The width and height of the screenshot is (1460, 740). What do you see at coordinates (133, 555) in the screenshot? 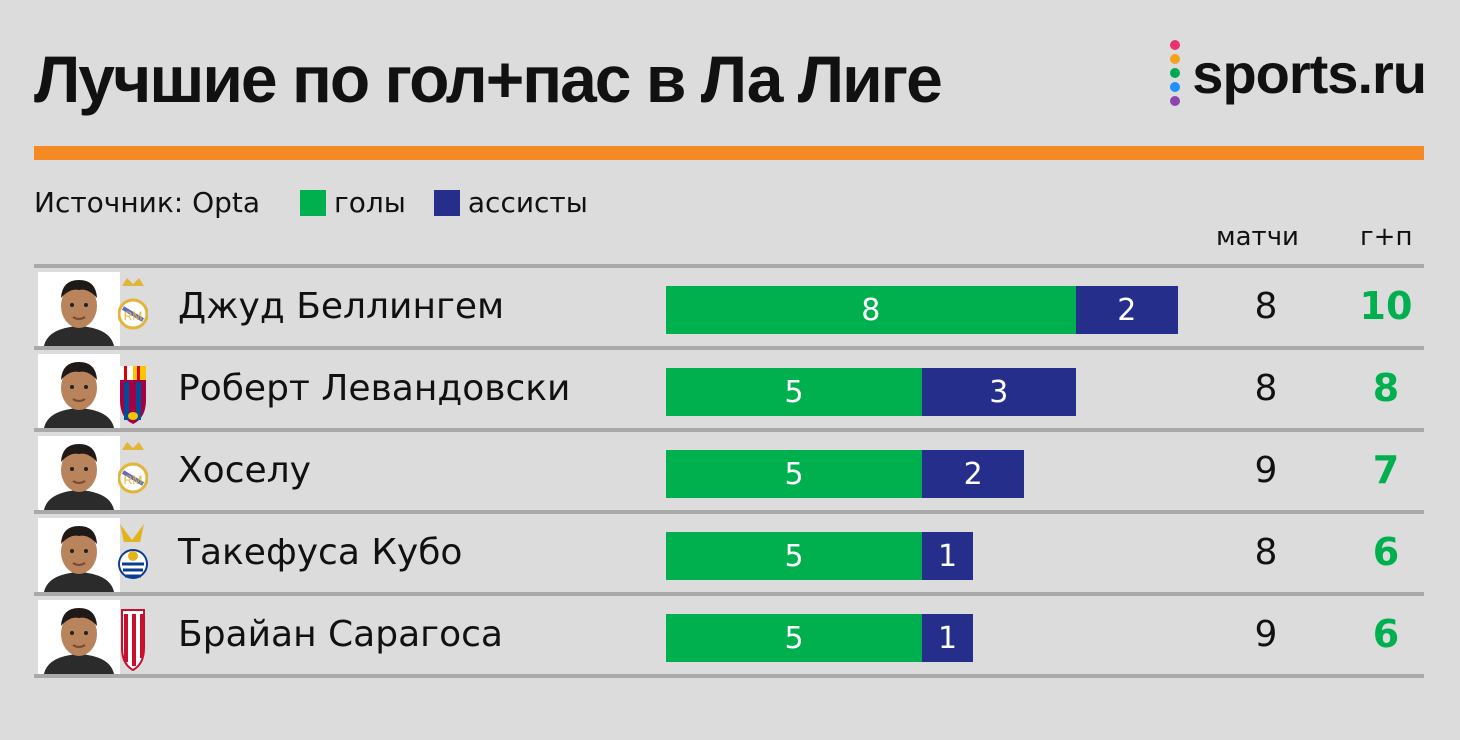
I see `real-sociedad-crest-icon` at bounding box center [133, 555].